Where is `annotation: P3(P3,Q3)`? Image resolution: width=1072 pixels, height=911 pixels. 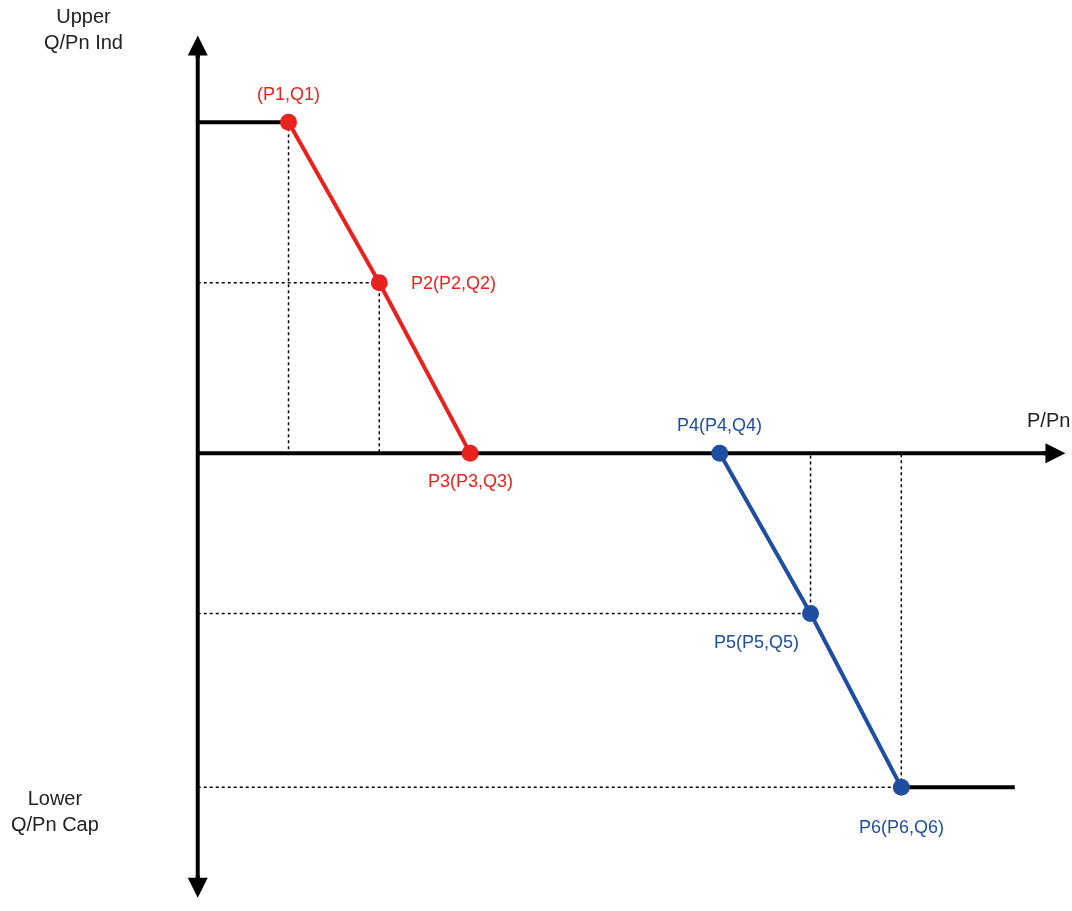 annotation: P3(P3,Q3) is located at coordinates (471, 481).